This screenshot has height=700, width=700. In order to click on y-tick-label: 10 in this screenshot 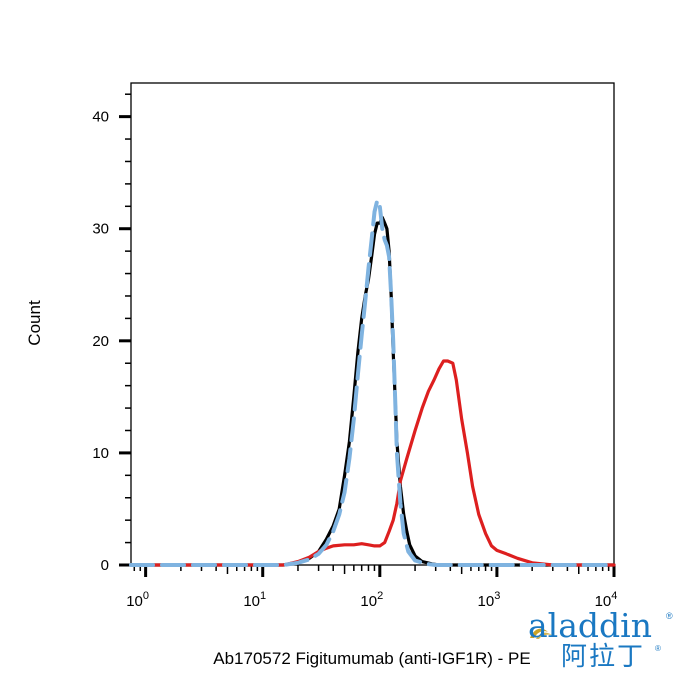, I will do `click(100, 453)`.